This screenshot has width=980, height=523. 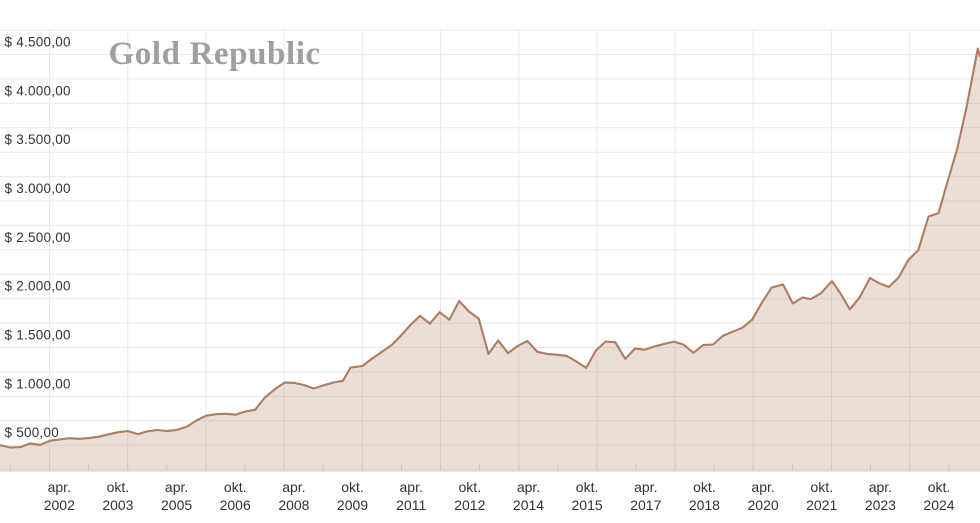 I want to click on svg-text: $ 3.500,00, so click(x=38, y=139).